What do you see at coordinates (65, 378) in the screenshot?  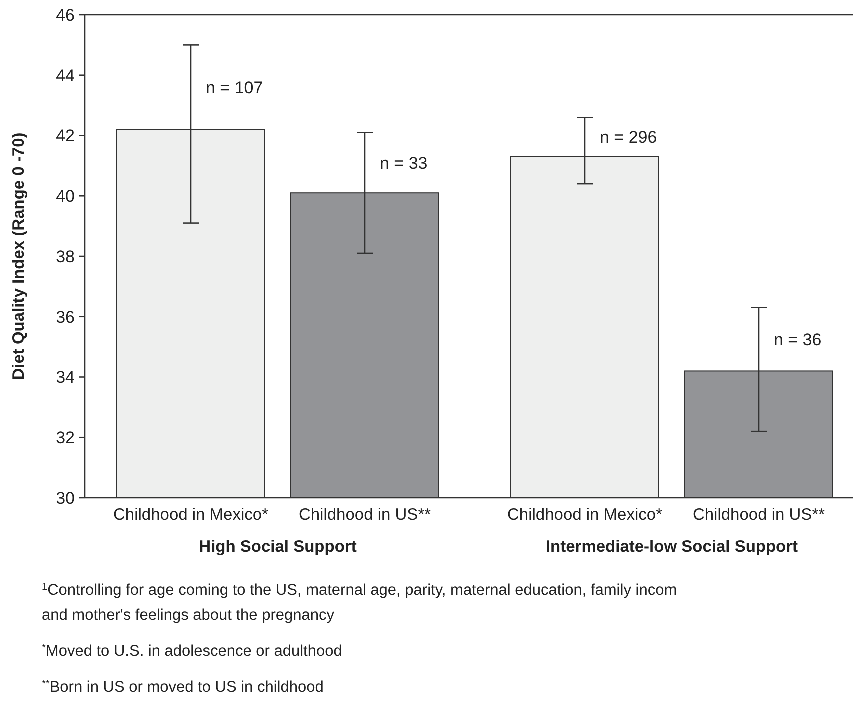 I see `y-tick-label: 34` at bounding box center [65, 378].